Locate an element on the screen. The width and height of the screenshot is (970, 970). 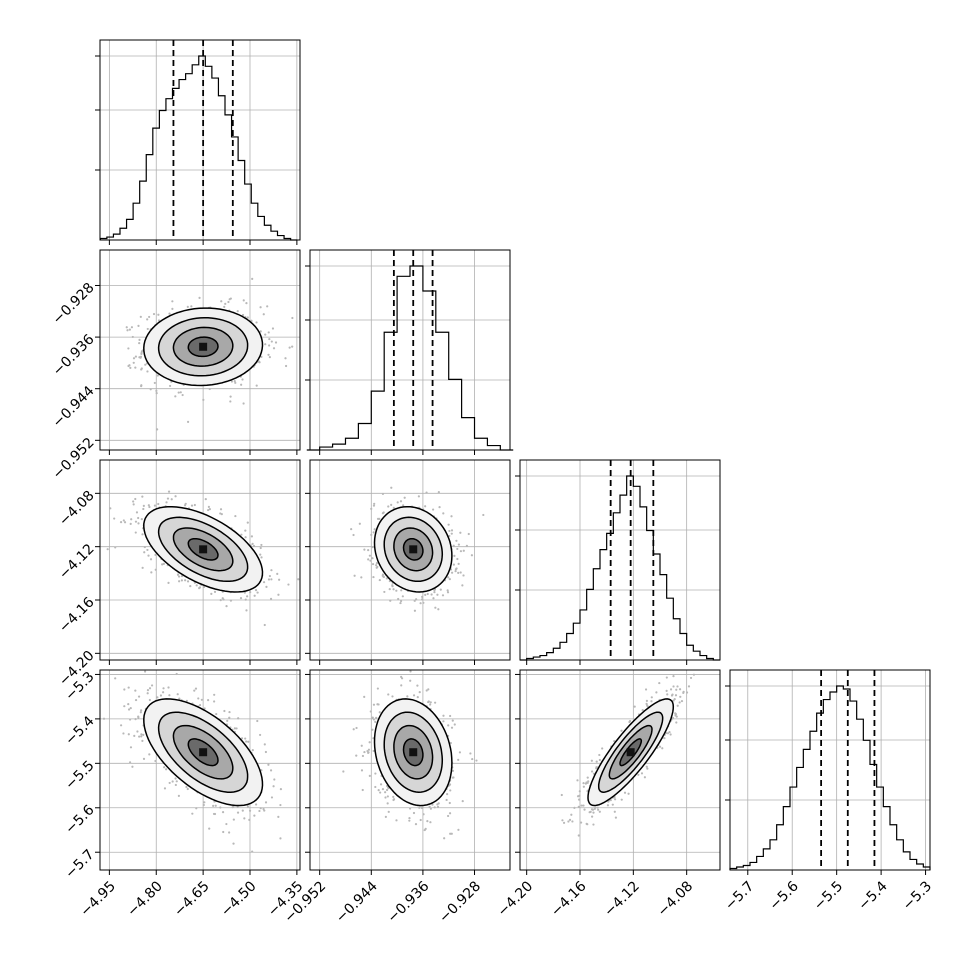
density-peak is located at coordinates (203, 752).